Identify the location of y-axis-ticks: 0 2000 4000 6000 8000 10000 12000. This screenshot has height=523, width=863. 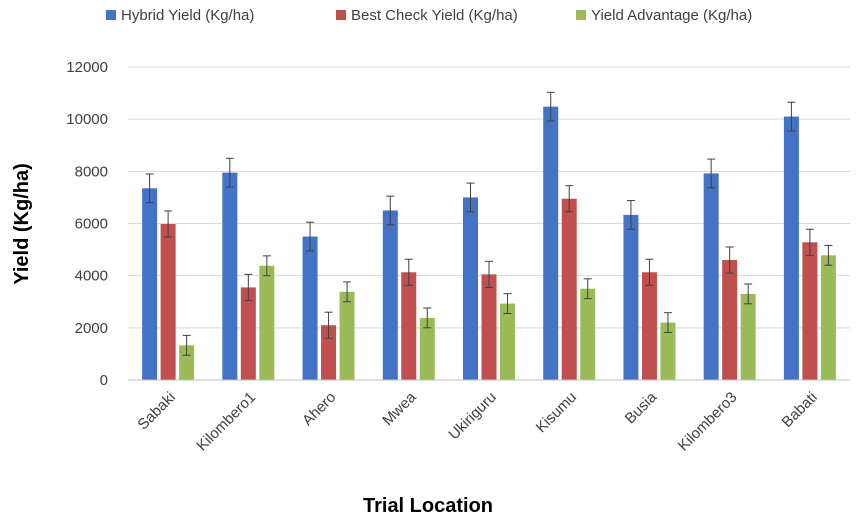
(87, 224).